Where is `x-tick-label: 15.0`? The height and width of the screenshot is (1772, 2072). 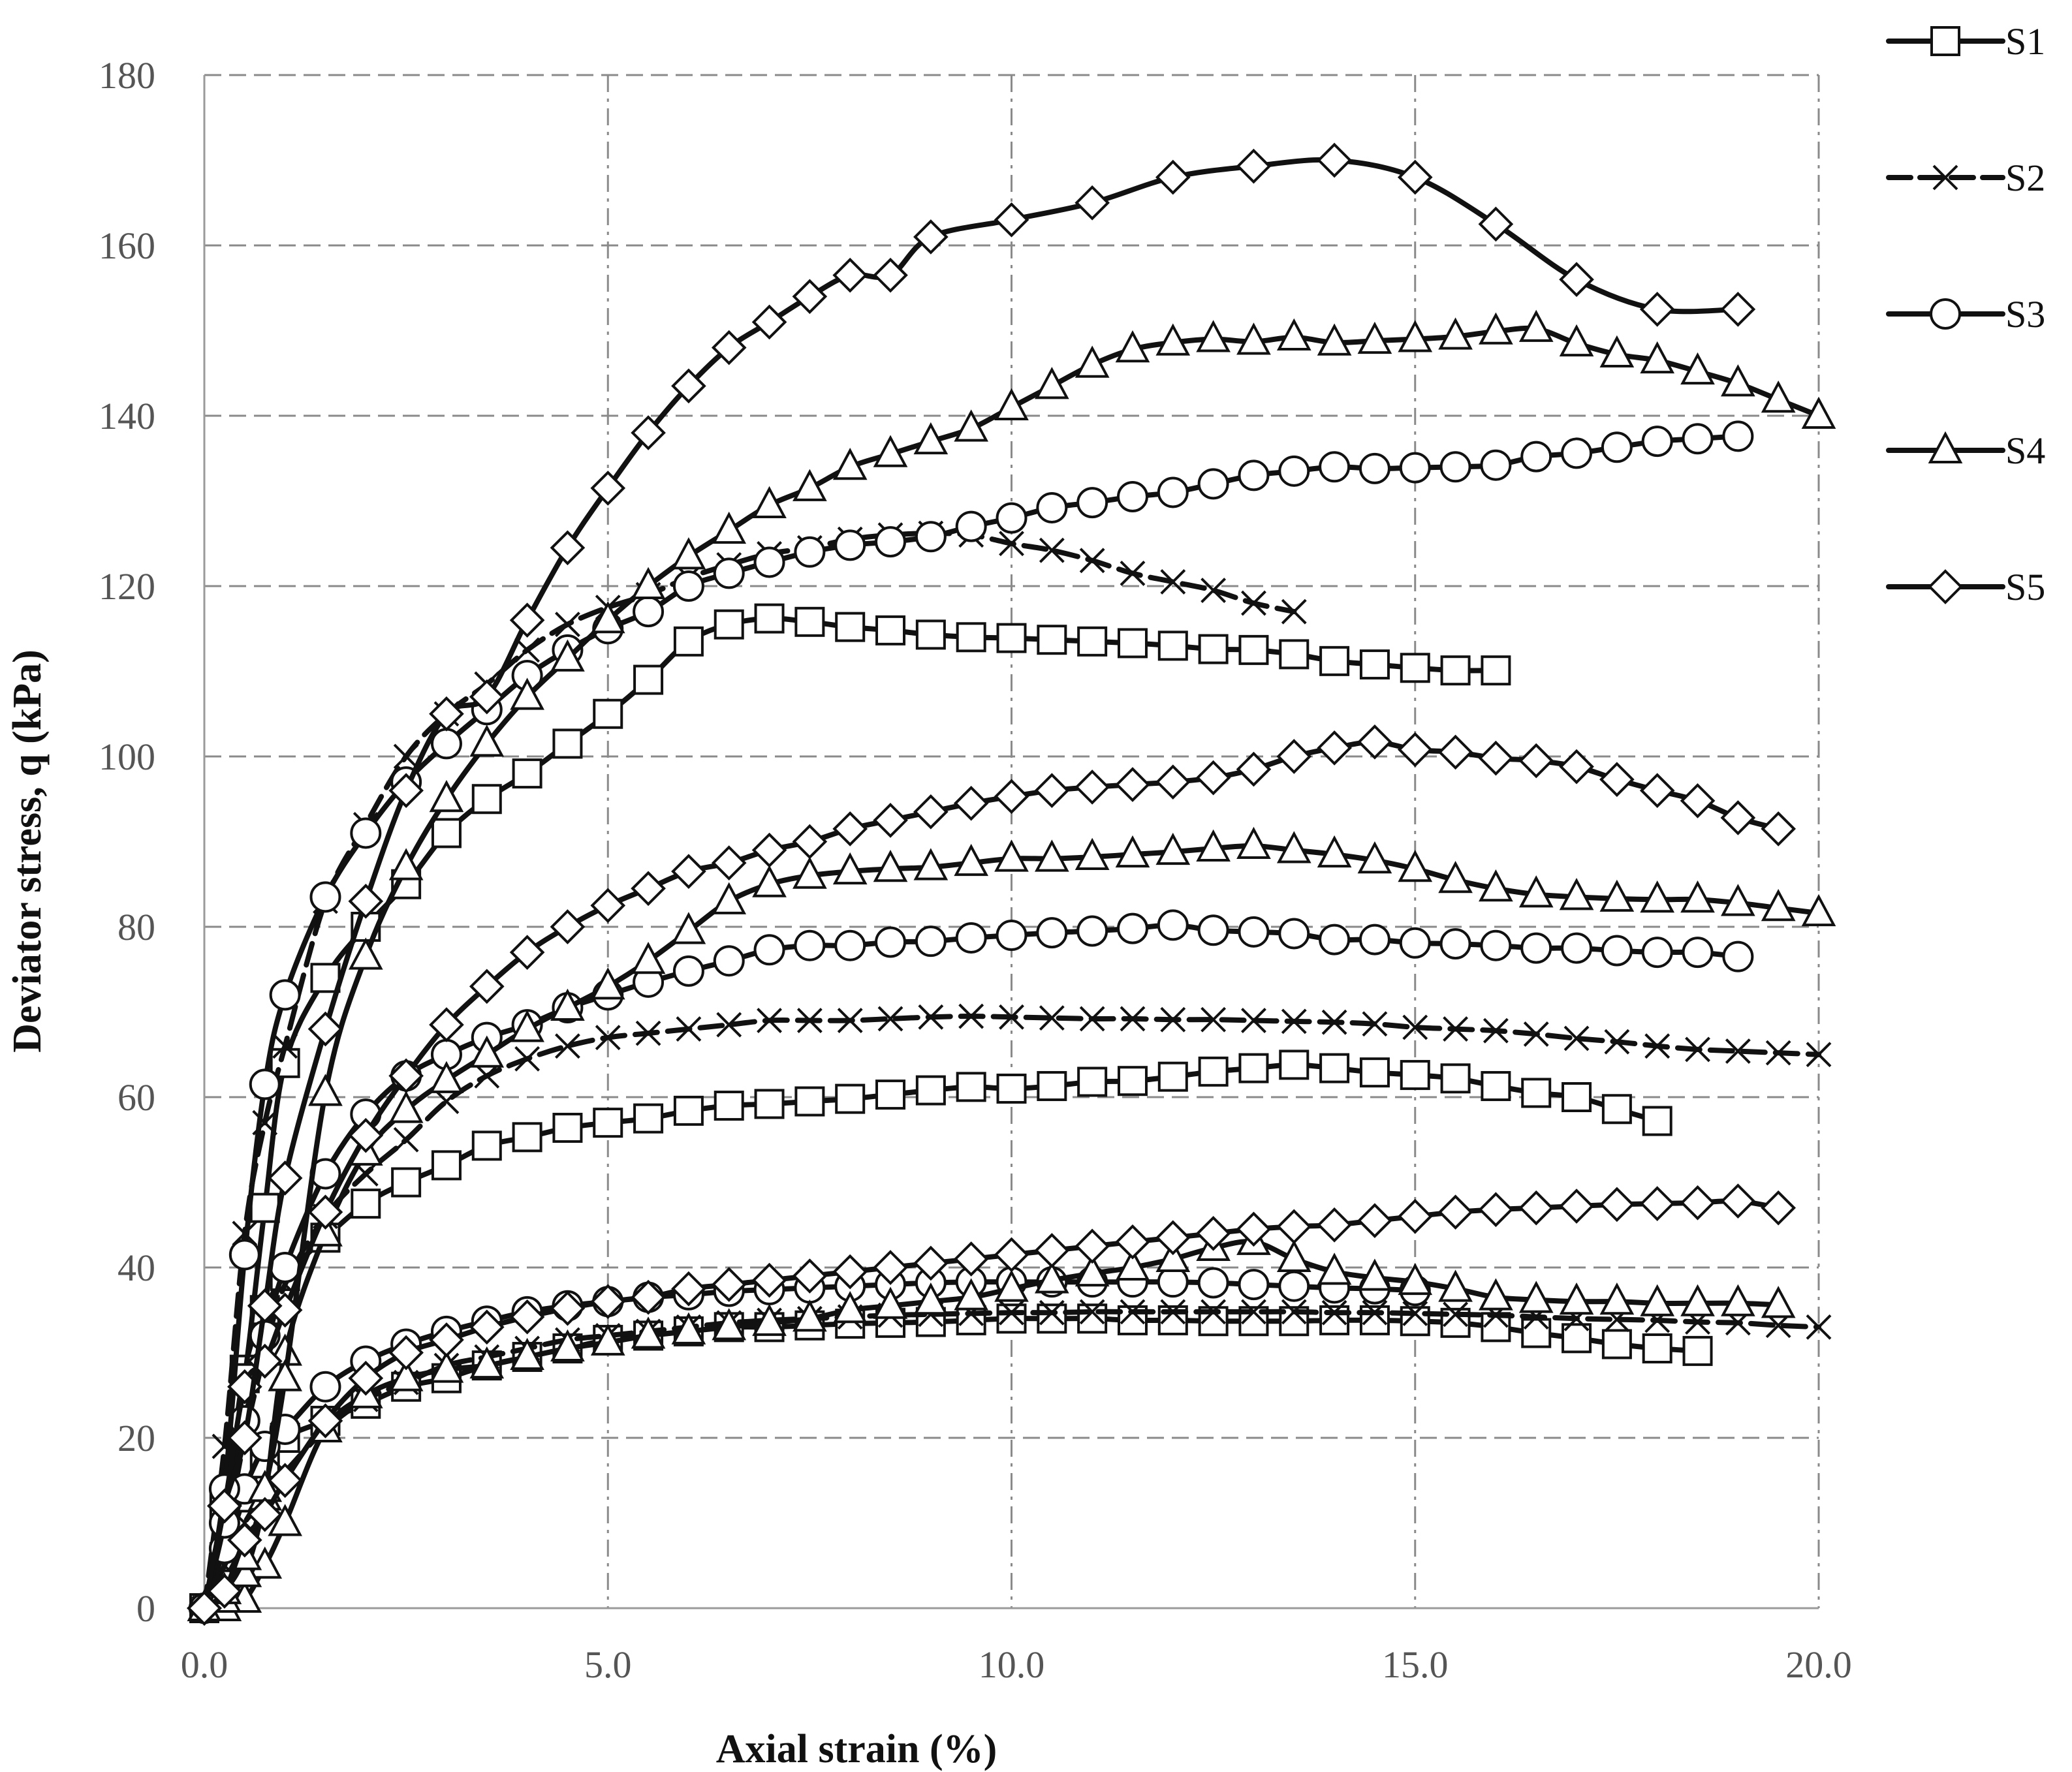
x-tick-label: 15.0 is located at coordinates (1415, 1664).